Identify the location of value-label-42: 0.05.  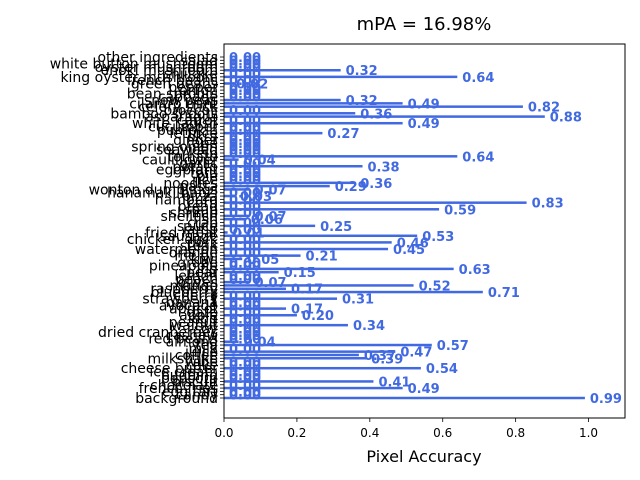
(263, 260).